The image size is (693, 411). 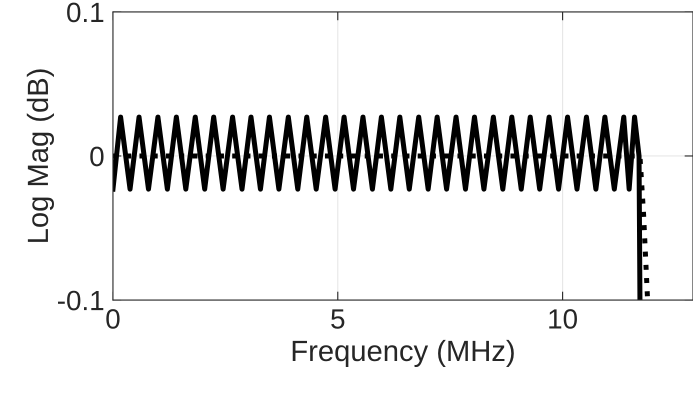 I want to click on x-axis-title: Frequency (MHz), so click(x=403, y=353).